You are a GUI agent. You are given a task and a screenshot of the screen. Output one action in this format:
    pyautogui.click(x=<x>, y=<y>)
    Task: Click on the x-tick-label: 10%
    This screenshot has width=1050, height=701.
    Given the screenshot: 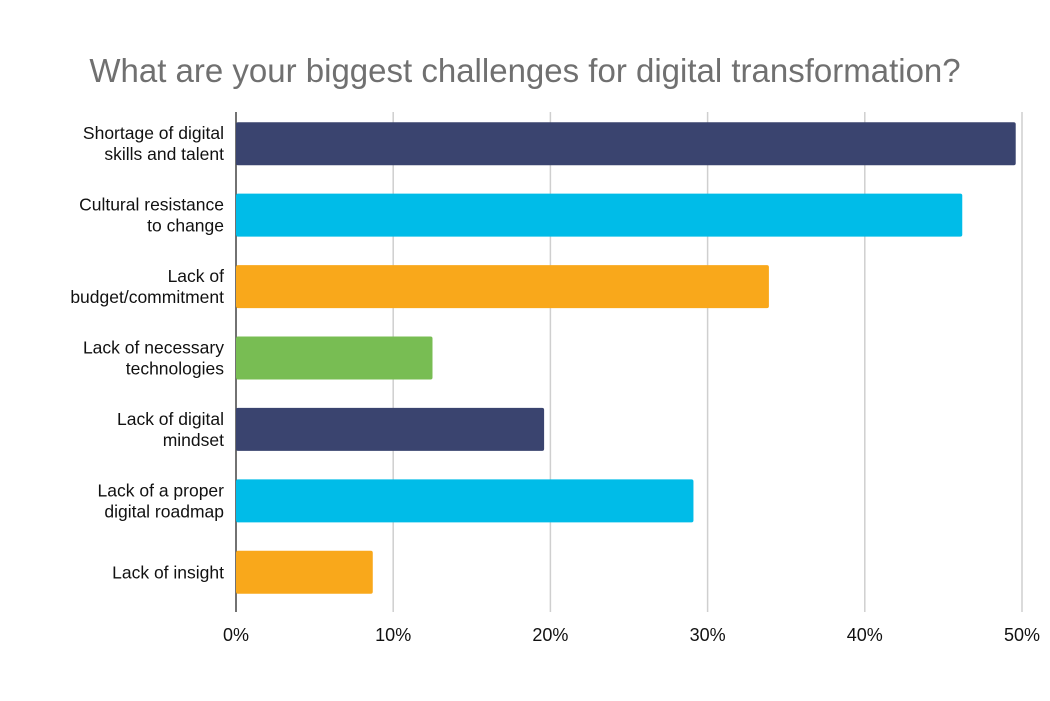 What is the action you would take?
    pyautogui.click(x=393, y=635)
    